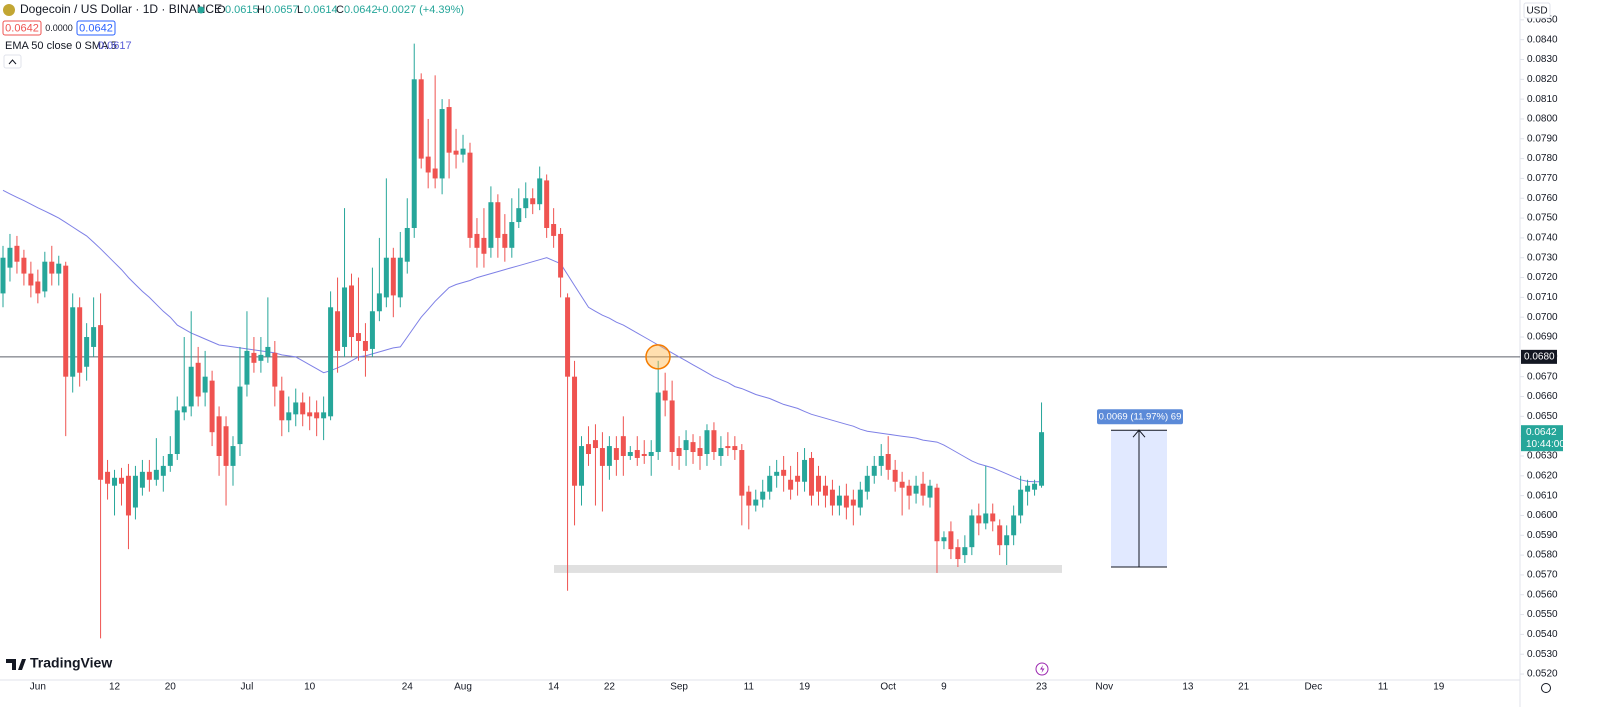  Describe the element at coordinates (1542, 99) in the screenshot. I see `y-tick-label: 0.0810` at that location.